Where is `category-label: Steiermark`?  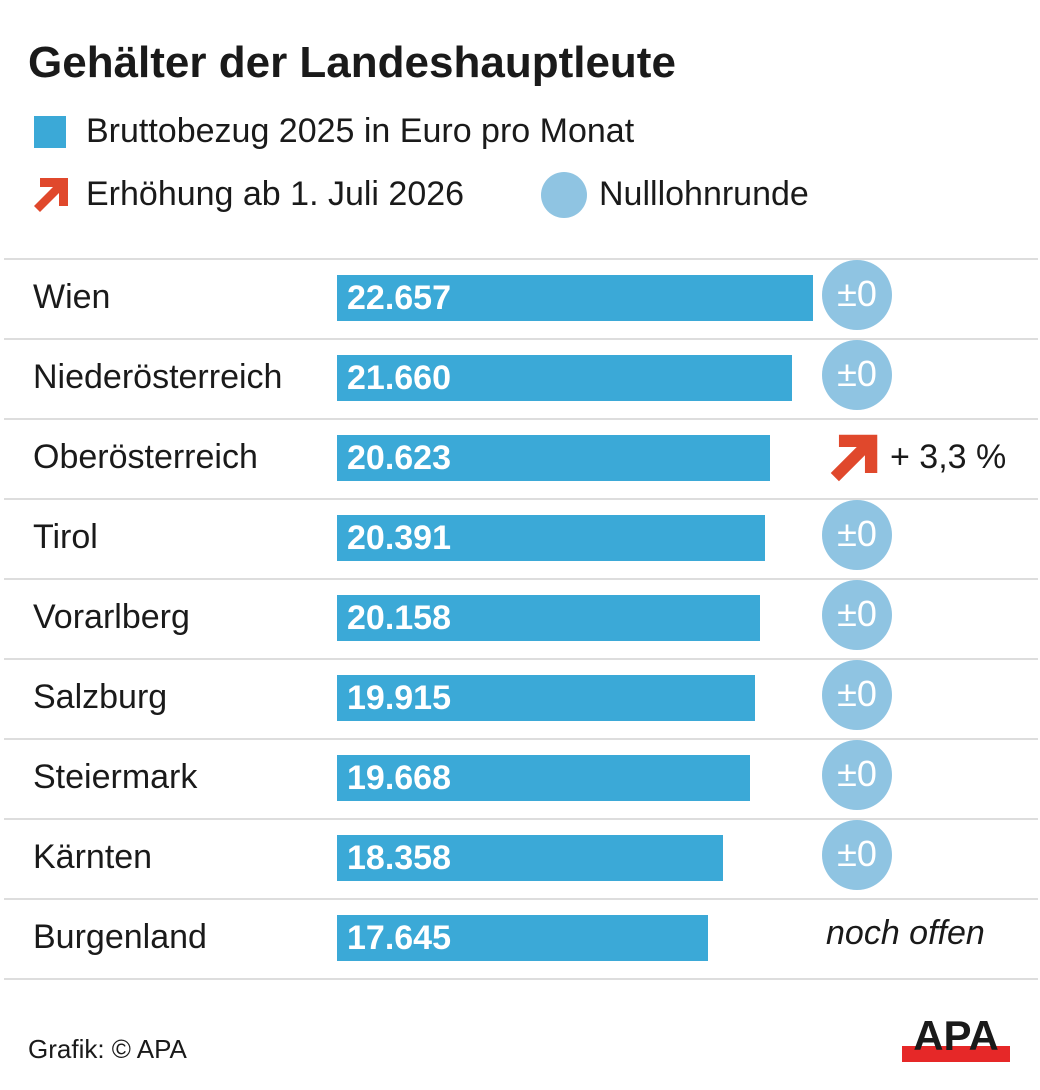 category-label: Steiermark is located at coordinates (115, 777).